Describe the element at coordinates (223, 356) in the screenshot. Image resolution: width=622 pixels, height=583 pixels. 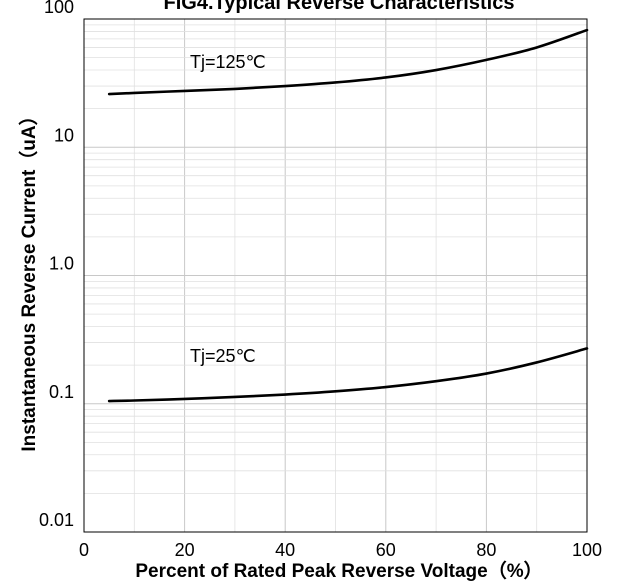
I see `series-label-tj-25: Tj=25℃` at that location.